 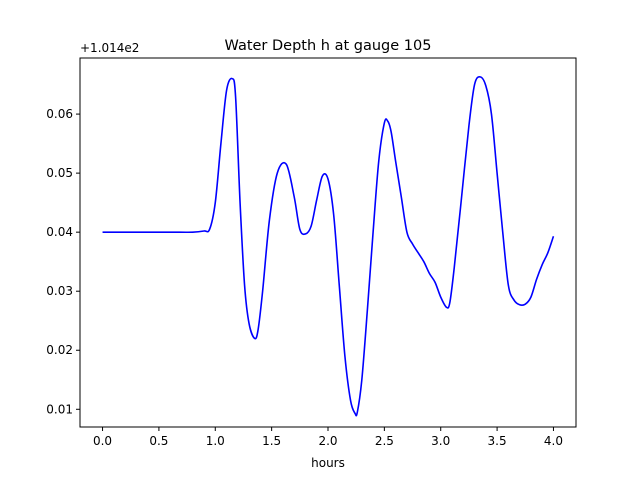 What do you see at coordinates (109, 48) in the screenshot?
I see `y-offset-text: +1.014e2` at bounding box center [109, 48].